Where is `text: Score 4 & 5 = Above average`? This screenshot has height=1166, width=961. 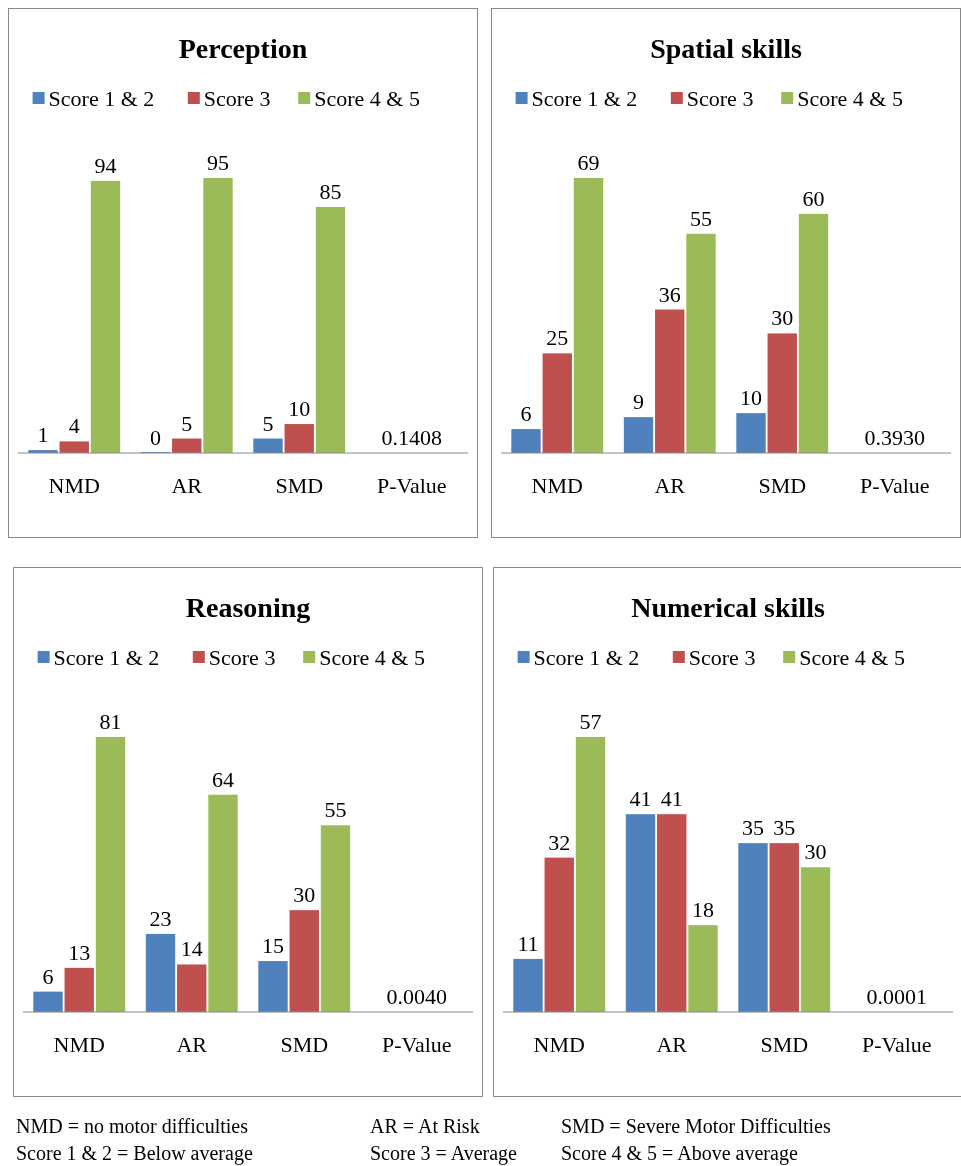
text: Score 4 & 5 = Above average is located at coordinates (679, 1153).